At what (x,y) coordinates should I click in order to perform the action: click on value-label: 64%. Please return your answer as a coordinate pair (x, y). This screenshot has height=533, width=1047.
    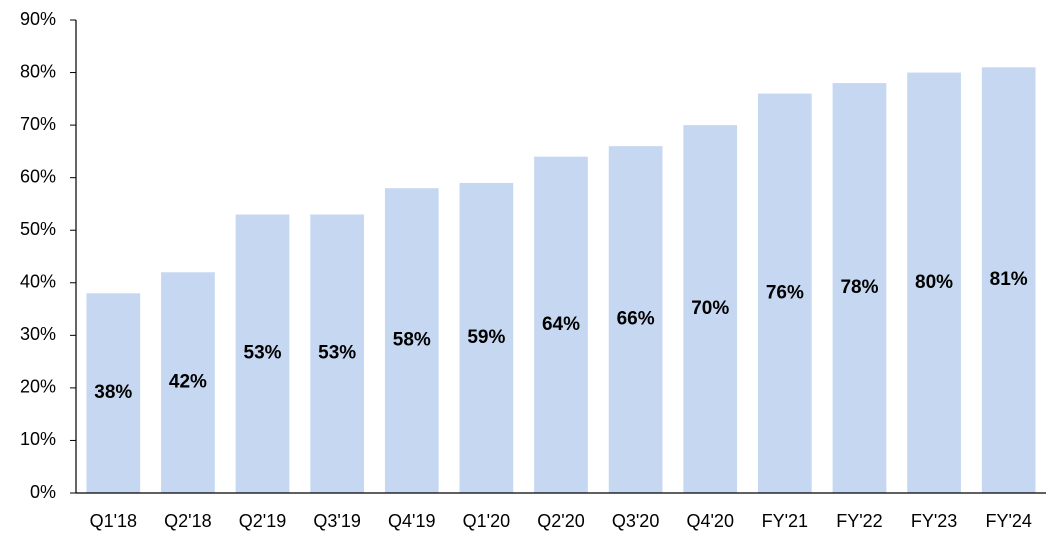
    Looking at the image, I should click on (561, 324).